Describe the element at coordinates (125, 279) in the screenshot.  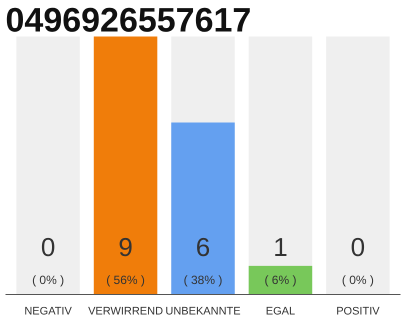
I see `annotation: ( 56% )` at that location.